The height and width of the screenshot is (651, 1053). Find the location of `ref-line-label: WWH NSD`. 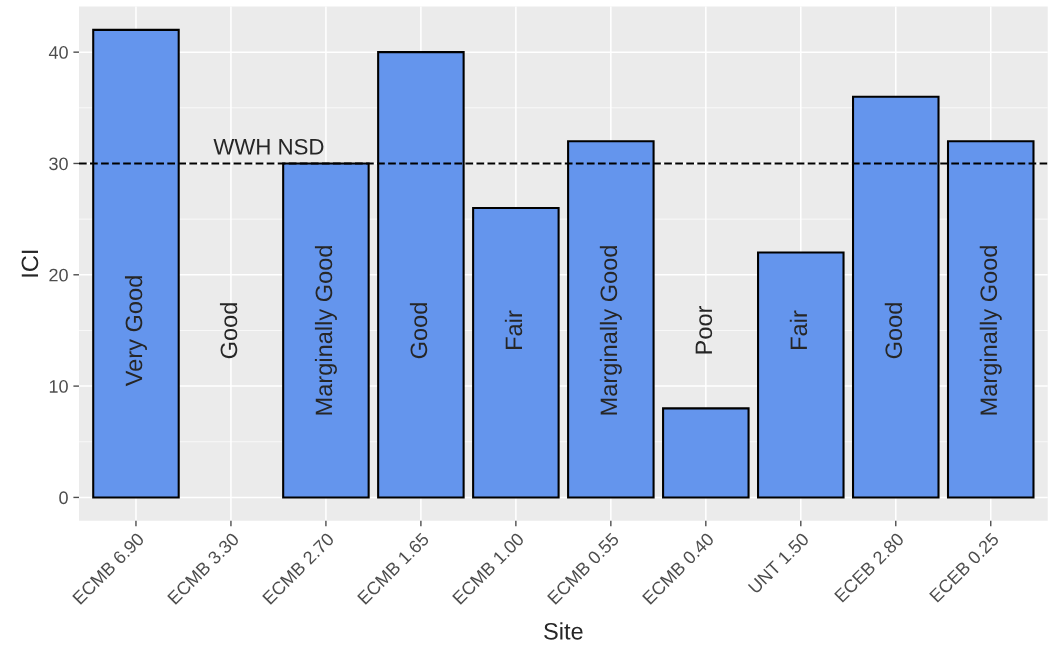

ref-line-label: WWH NSD is located at coordinates (268, 146).